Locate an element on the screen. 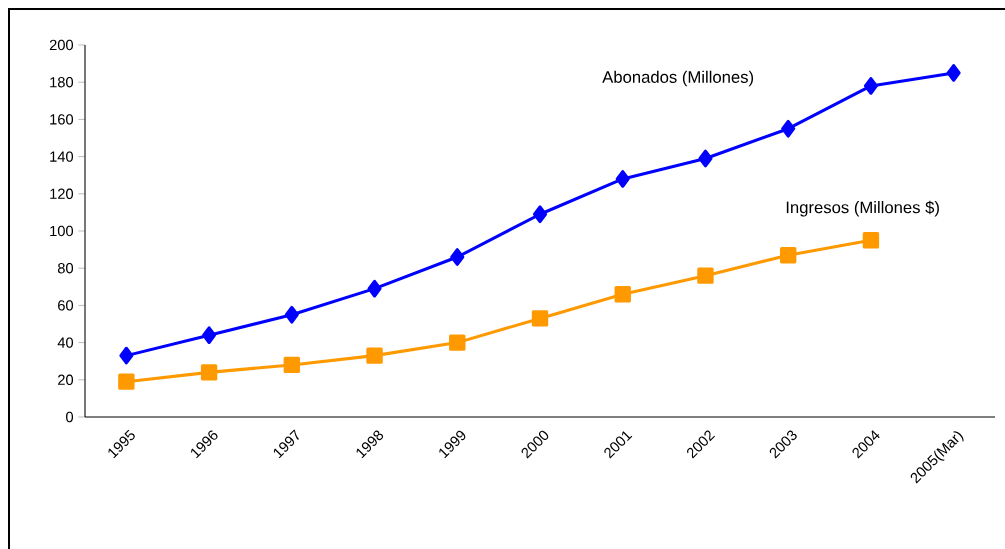 Image resolution: width=1005 pixels, height=549 pixels. y-tick-label: 140 is located at coordinates (62, 156).